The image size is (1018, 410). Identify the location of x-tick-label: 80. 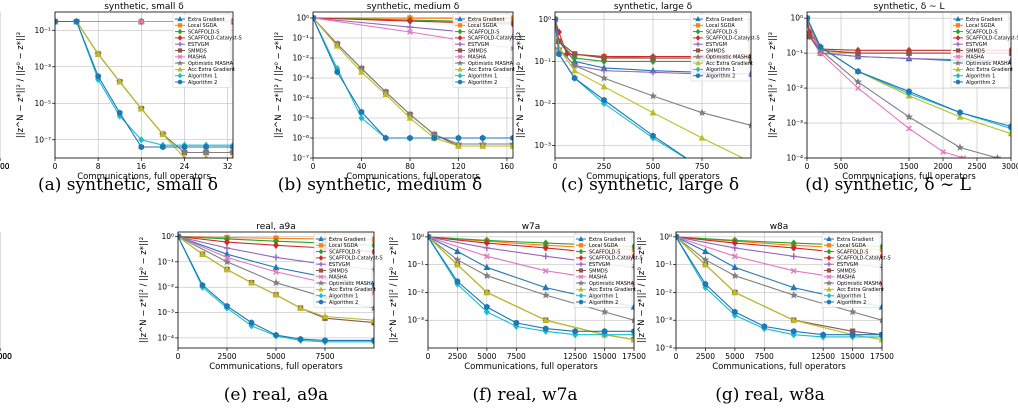
(410, 166).